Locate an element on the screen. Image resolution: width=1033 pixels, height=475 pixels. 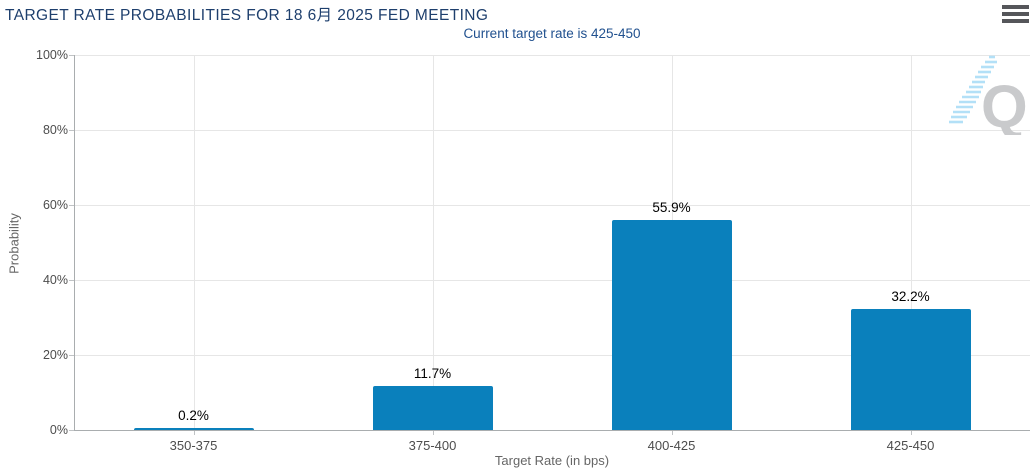
x-category-label: 400-425 is located at coordinates (671, 445).